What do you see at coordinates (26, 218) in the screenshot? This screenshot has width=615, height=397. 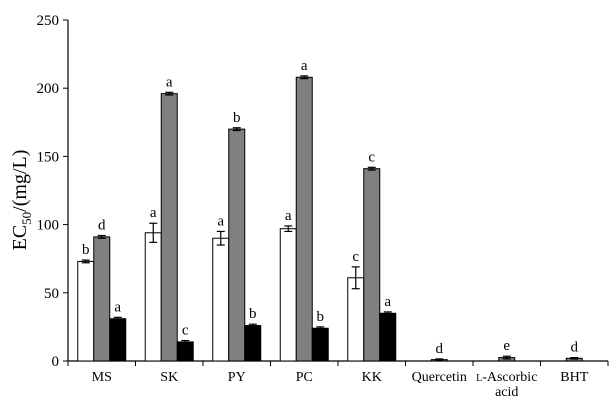 I see `y-title-subscript: 50` at bounding box center [26, 218].